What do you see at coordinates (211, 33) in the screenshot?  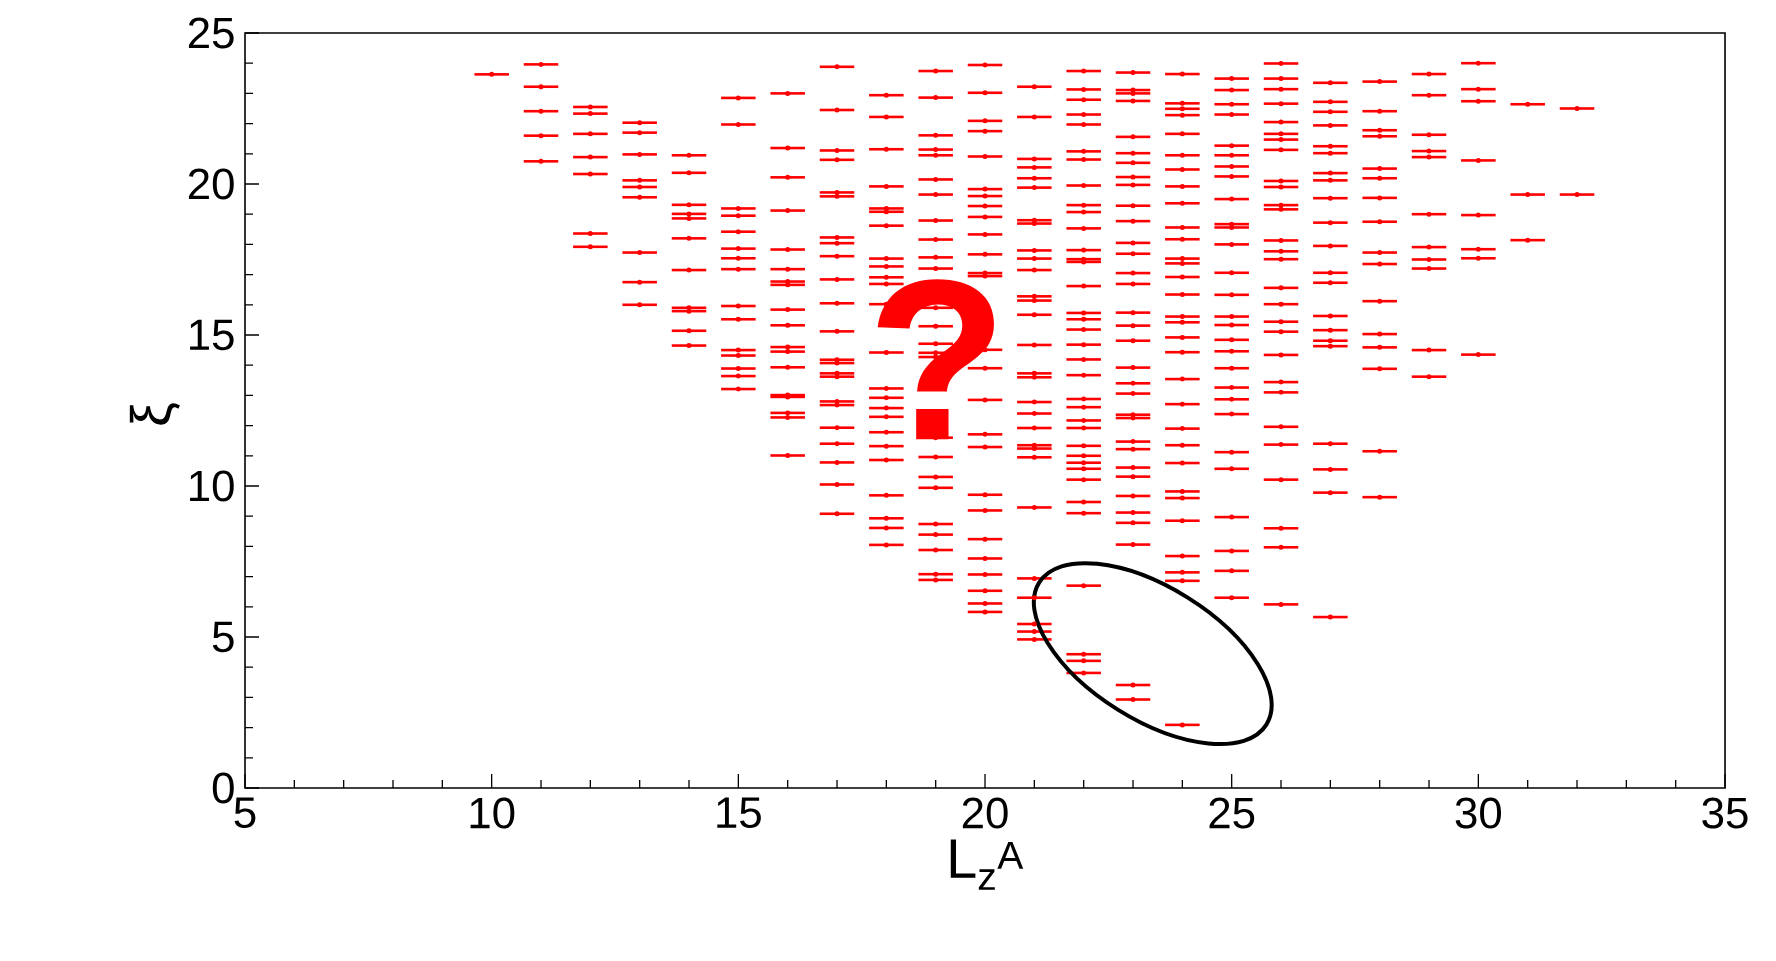 I see `y-tick-label: 25` at bounding box center [211, 33].